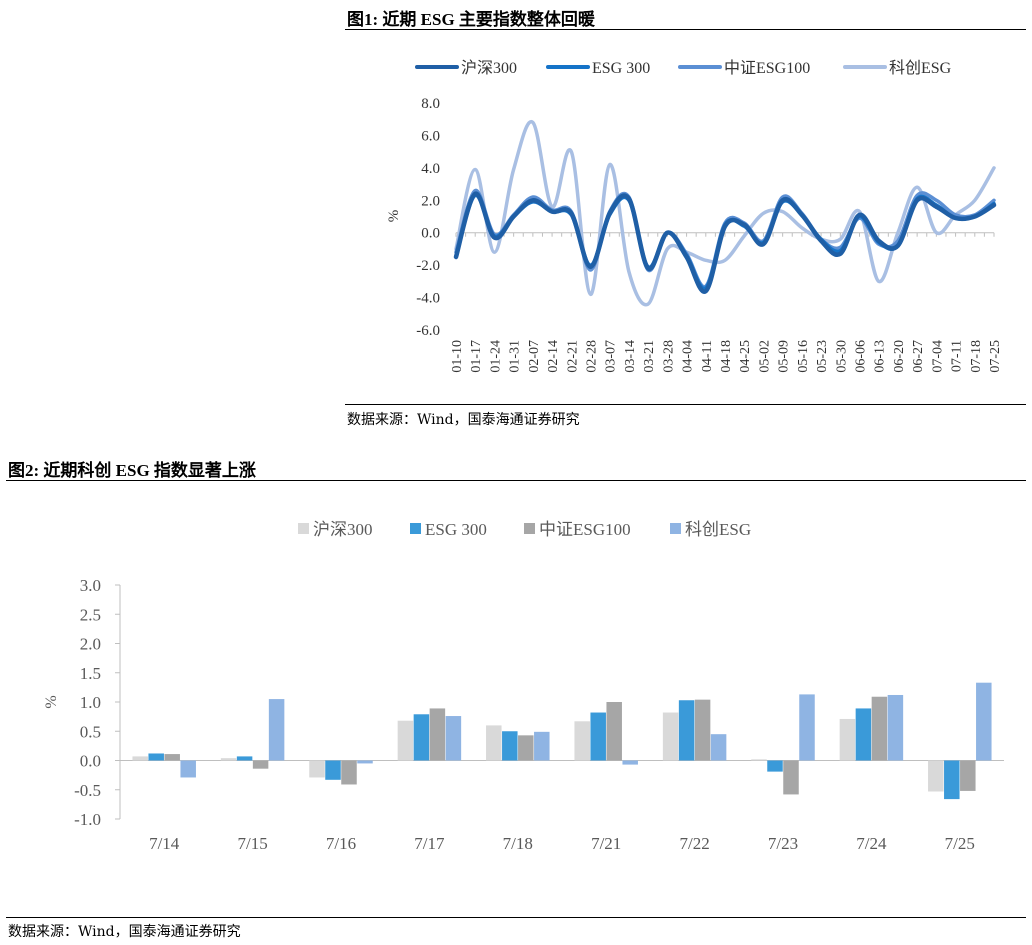  Describe the element at coordinates (518, 843) in the screenshot. I see `x-tick-label: 7/18` at that location.